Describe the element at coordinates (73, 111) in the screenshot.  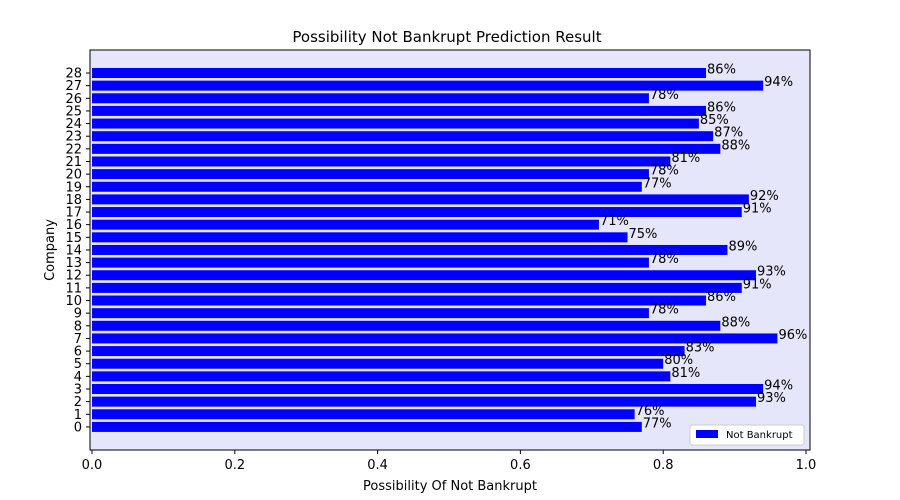
I see `y-tick-label: 25` at that location.